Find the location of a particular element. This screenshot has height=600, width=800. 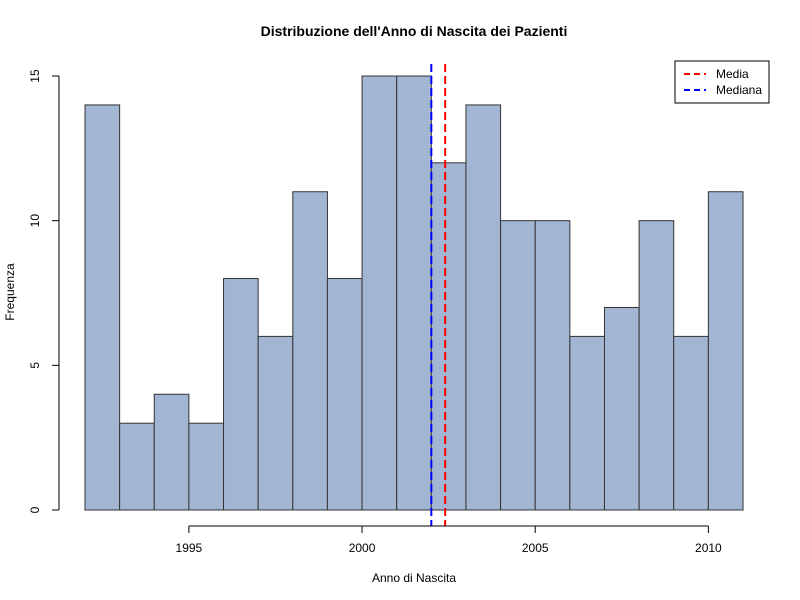

x-tick-label-2: 2005 is located at coordinates (535, 548).